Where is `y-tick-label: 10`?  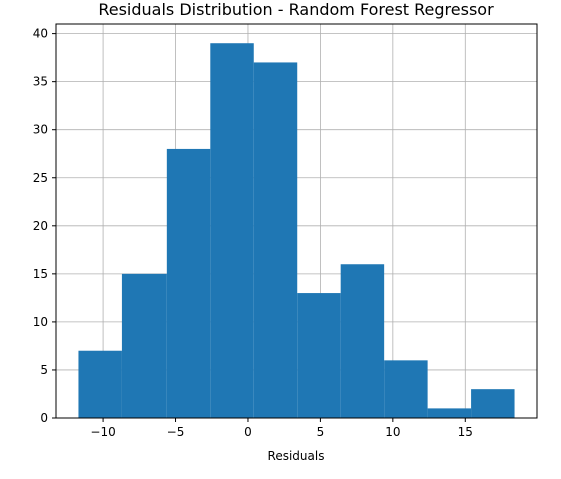 y-tick-label: 10 is located at coordinates (40, 322).